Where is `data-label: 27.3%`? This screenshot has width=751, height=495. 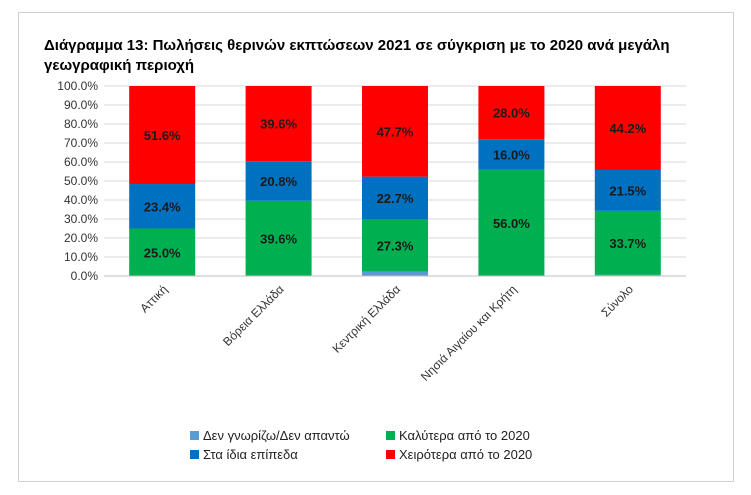 data-label: 27.3% is located at coordinates (395, 246).